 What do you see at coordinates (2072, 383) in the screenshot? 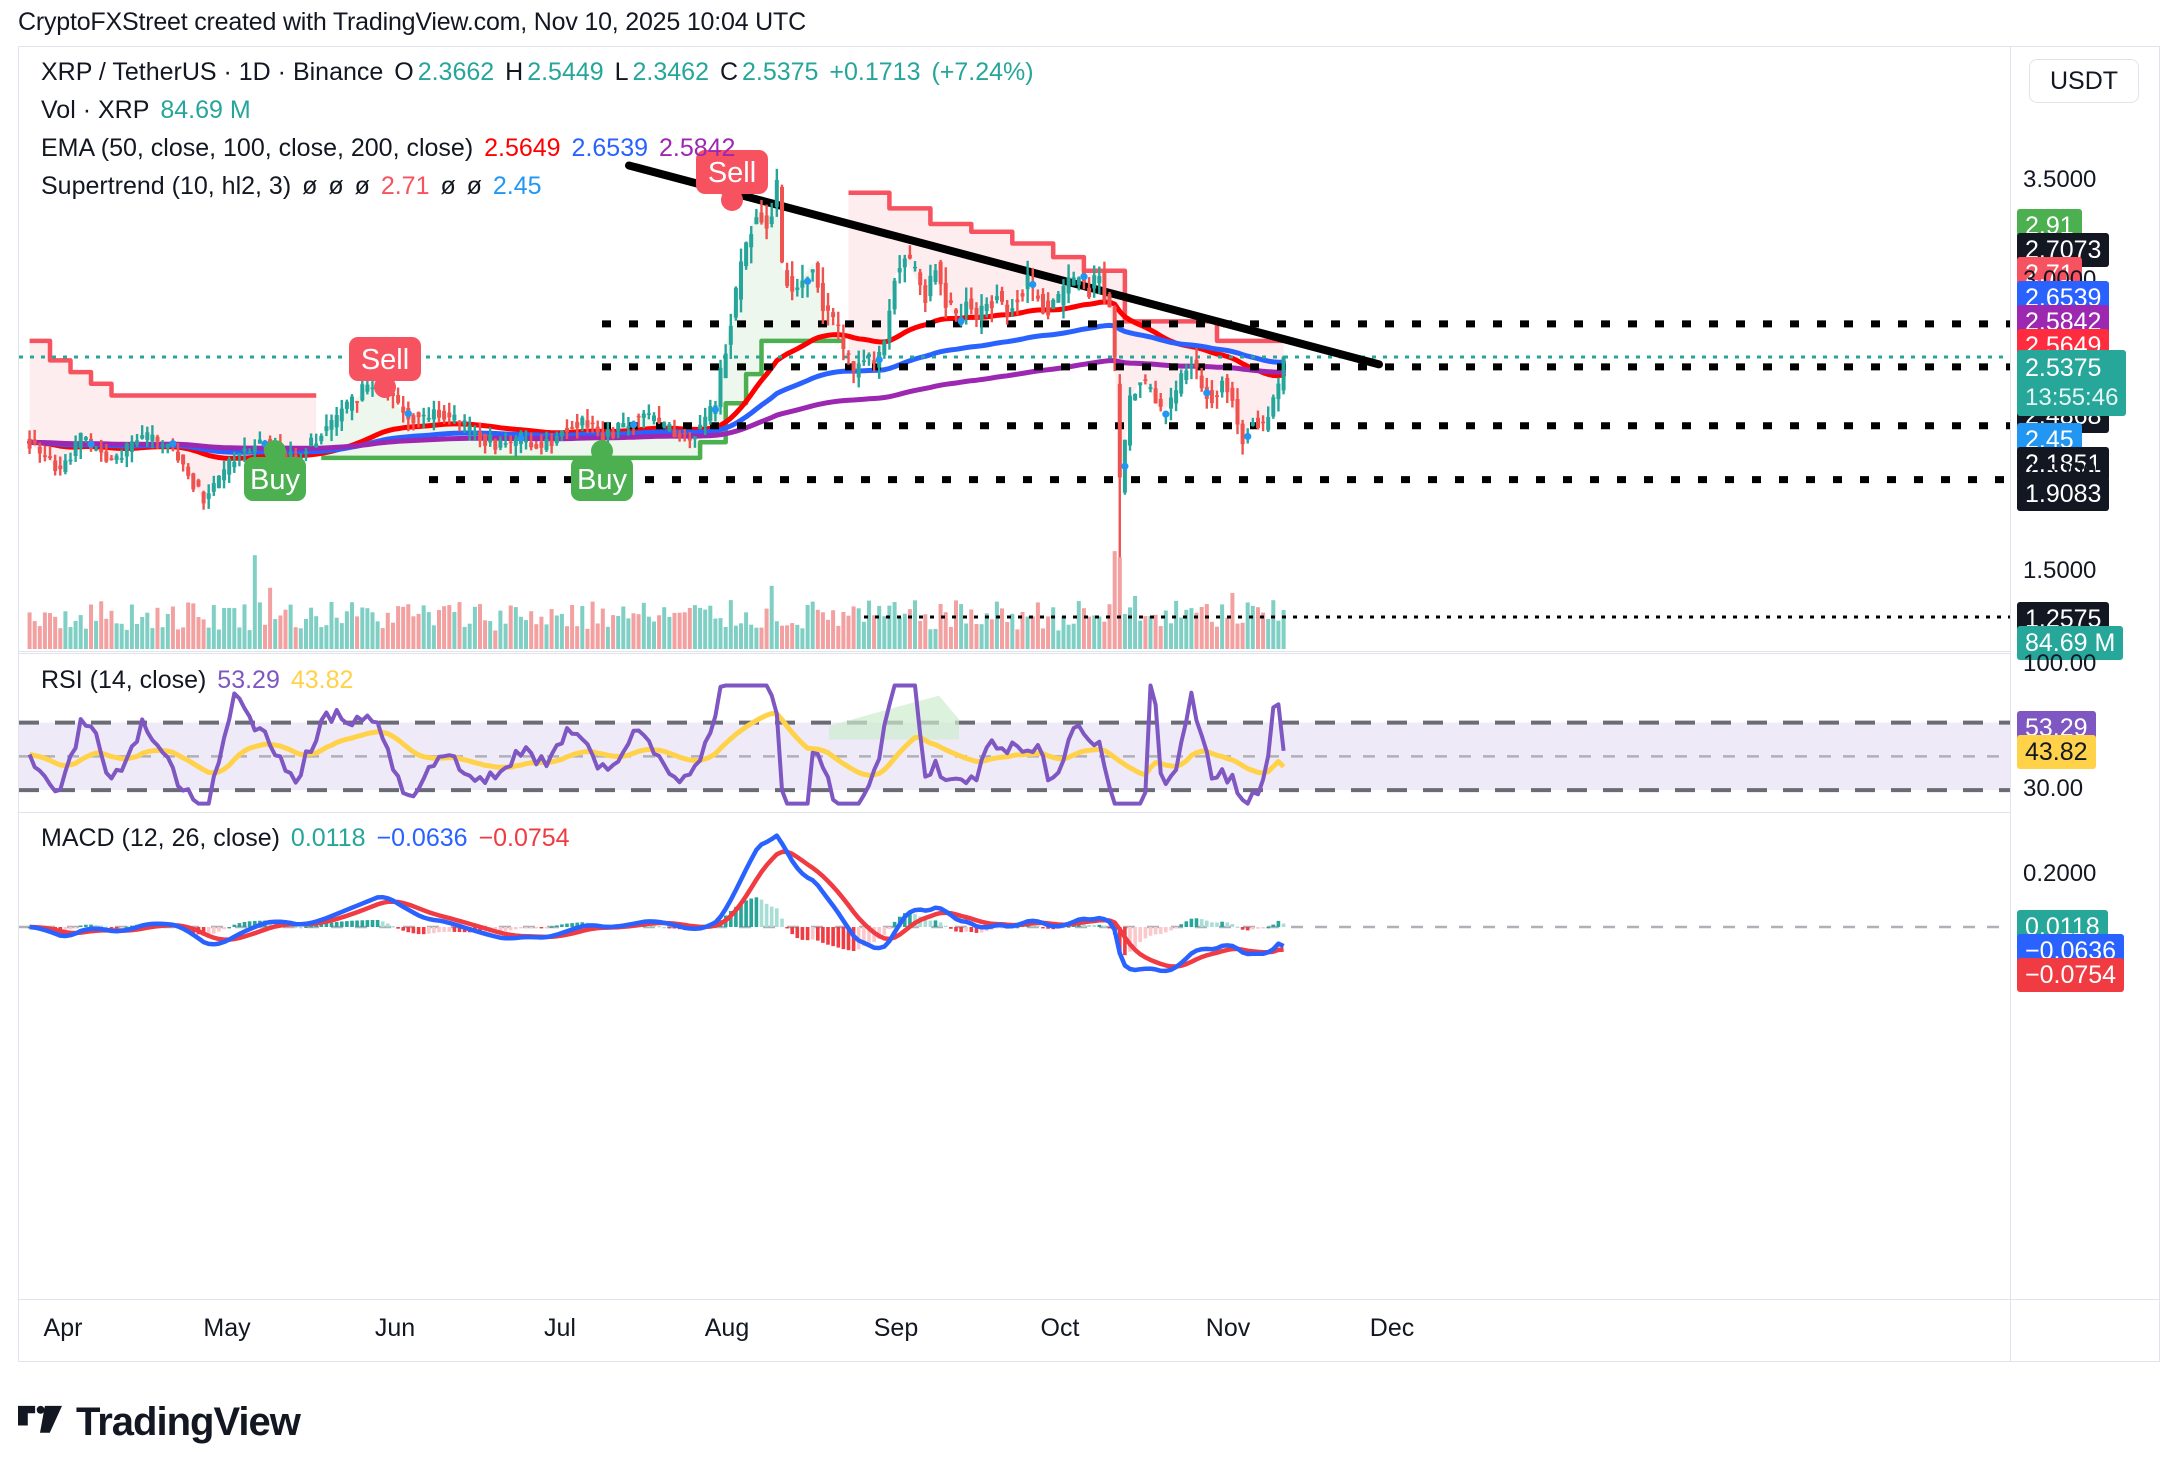
I see `last-price-tag: 2.5375 13:55:46` at bounding box center [2072, 383].